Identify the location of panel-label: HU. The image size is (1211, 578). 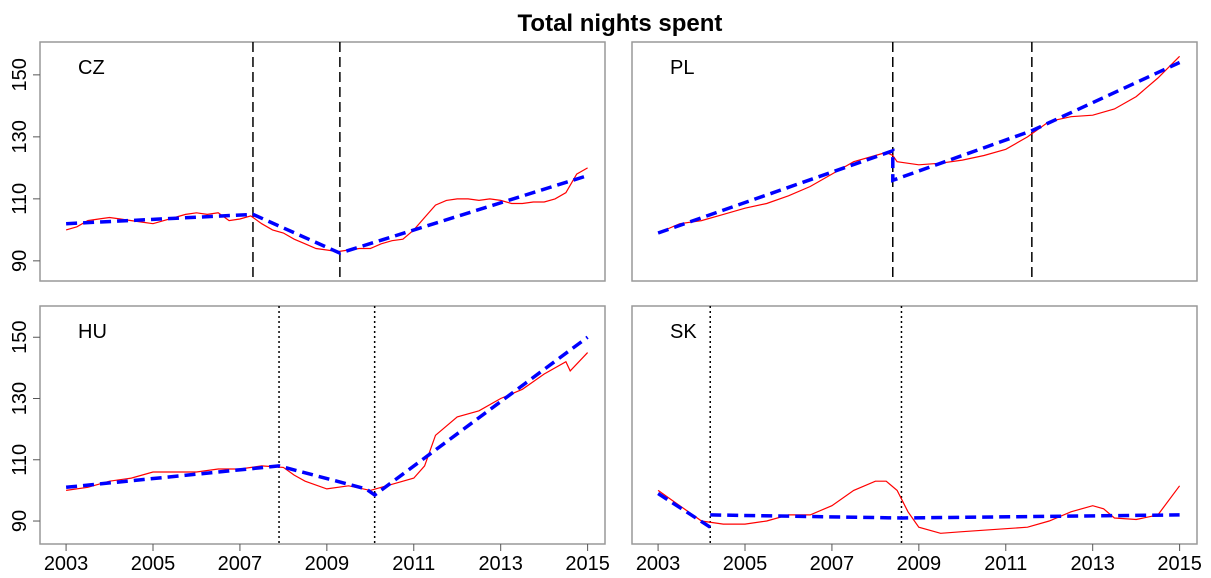
(92, 332).